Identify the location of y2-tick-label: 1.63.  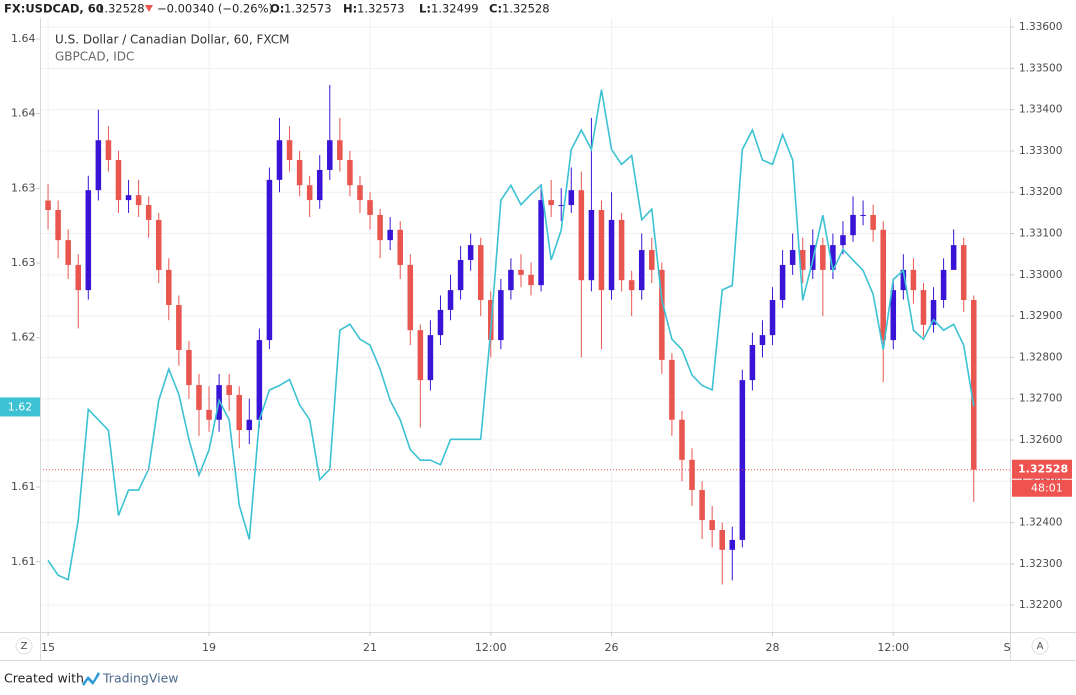
(23, 262).